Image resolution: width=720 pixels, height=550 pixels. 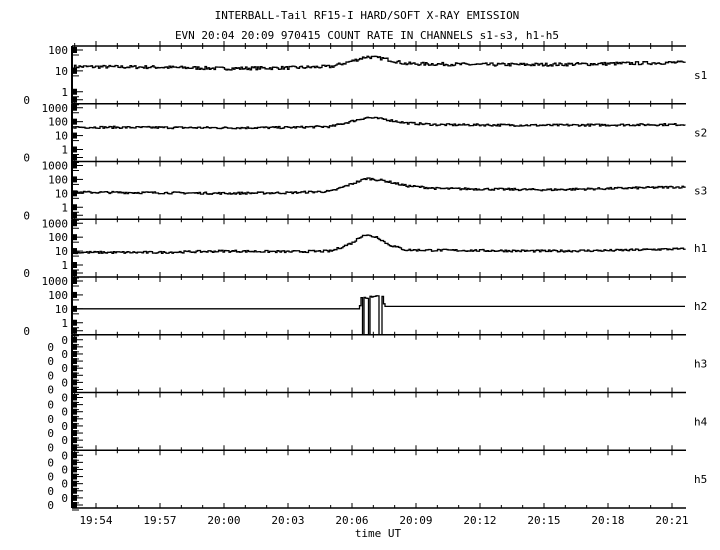 What do you see at coordinates (543, 520) in the screenshot?
I see `x-tick-label: 20:15` at bounding box center [543, 520].